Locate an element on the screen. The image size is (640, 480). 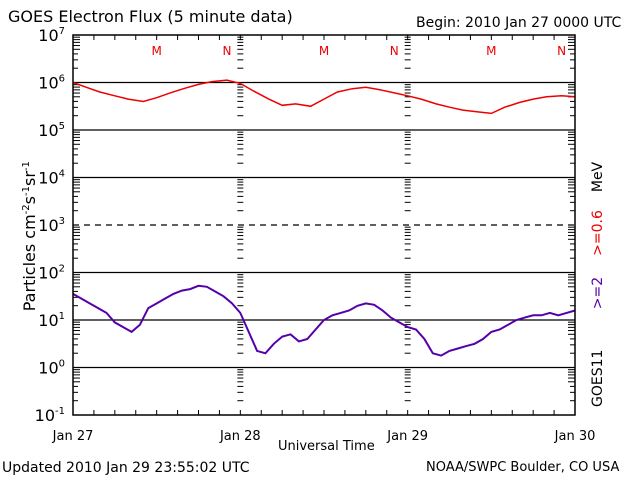
series-line-2mev is located at coordinates (324, 320).